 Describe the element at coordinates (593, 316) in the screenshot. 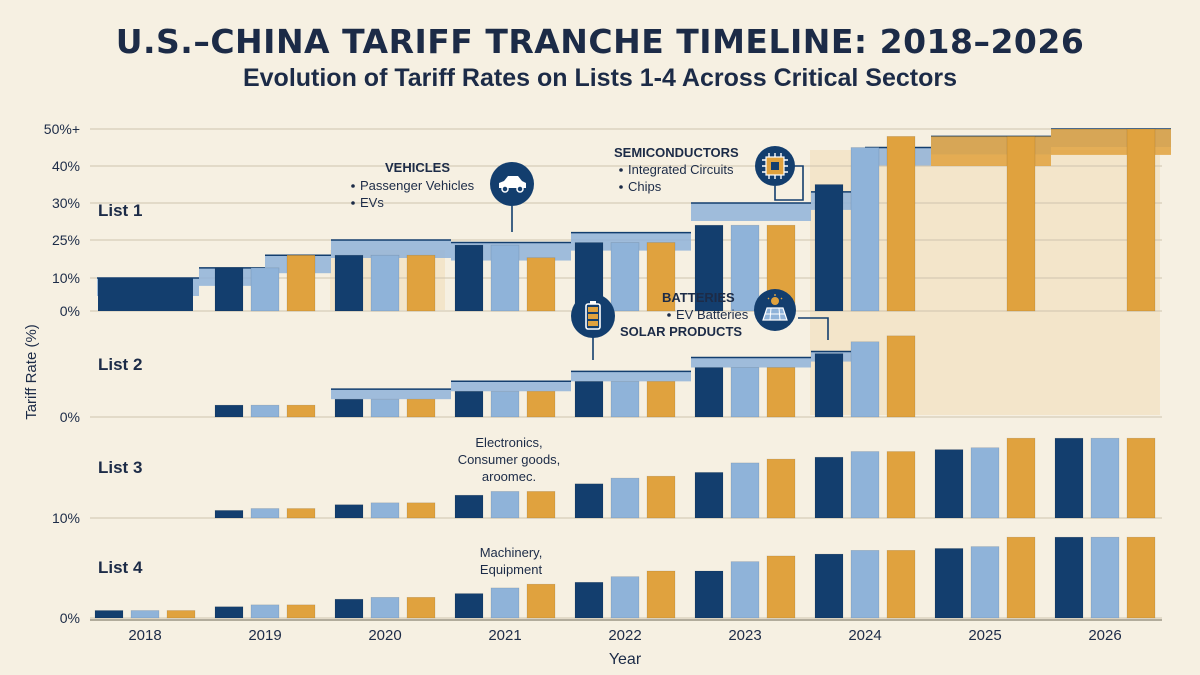

I see `battery-icon` at that location.